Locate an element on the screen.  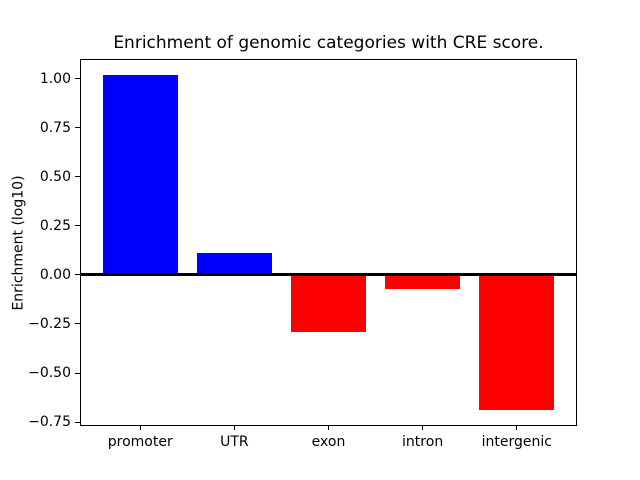
x-tick-label-UTR: UTR is located at coordinates (234, 442).